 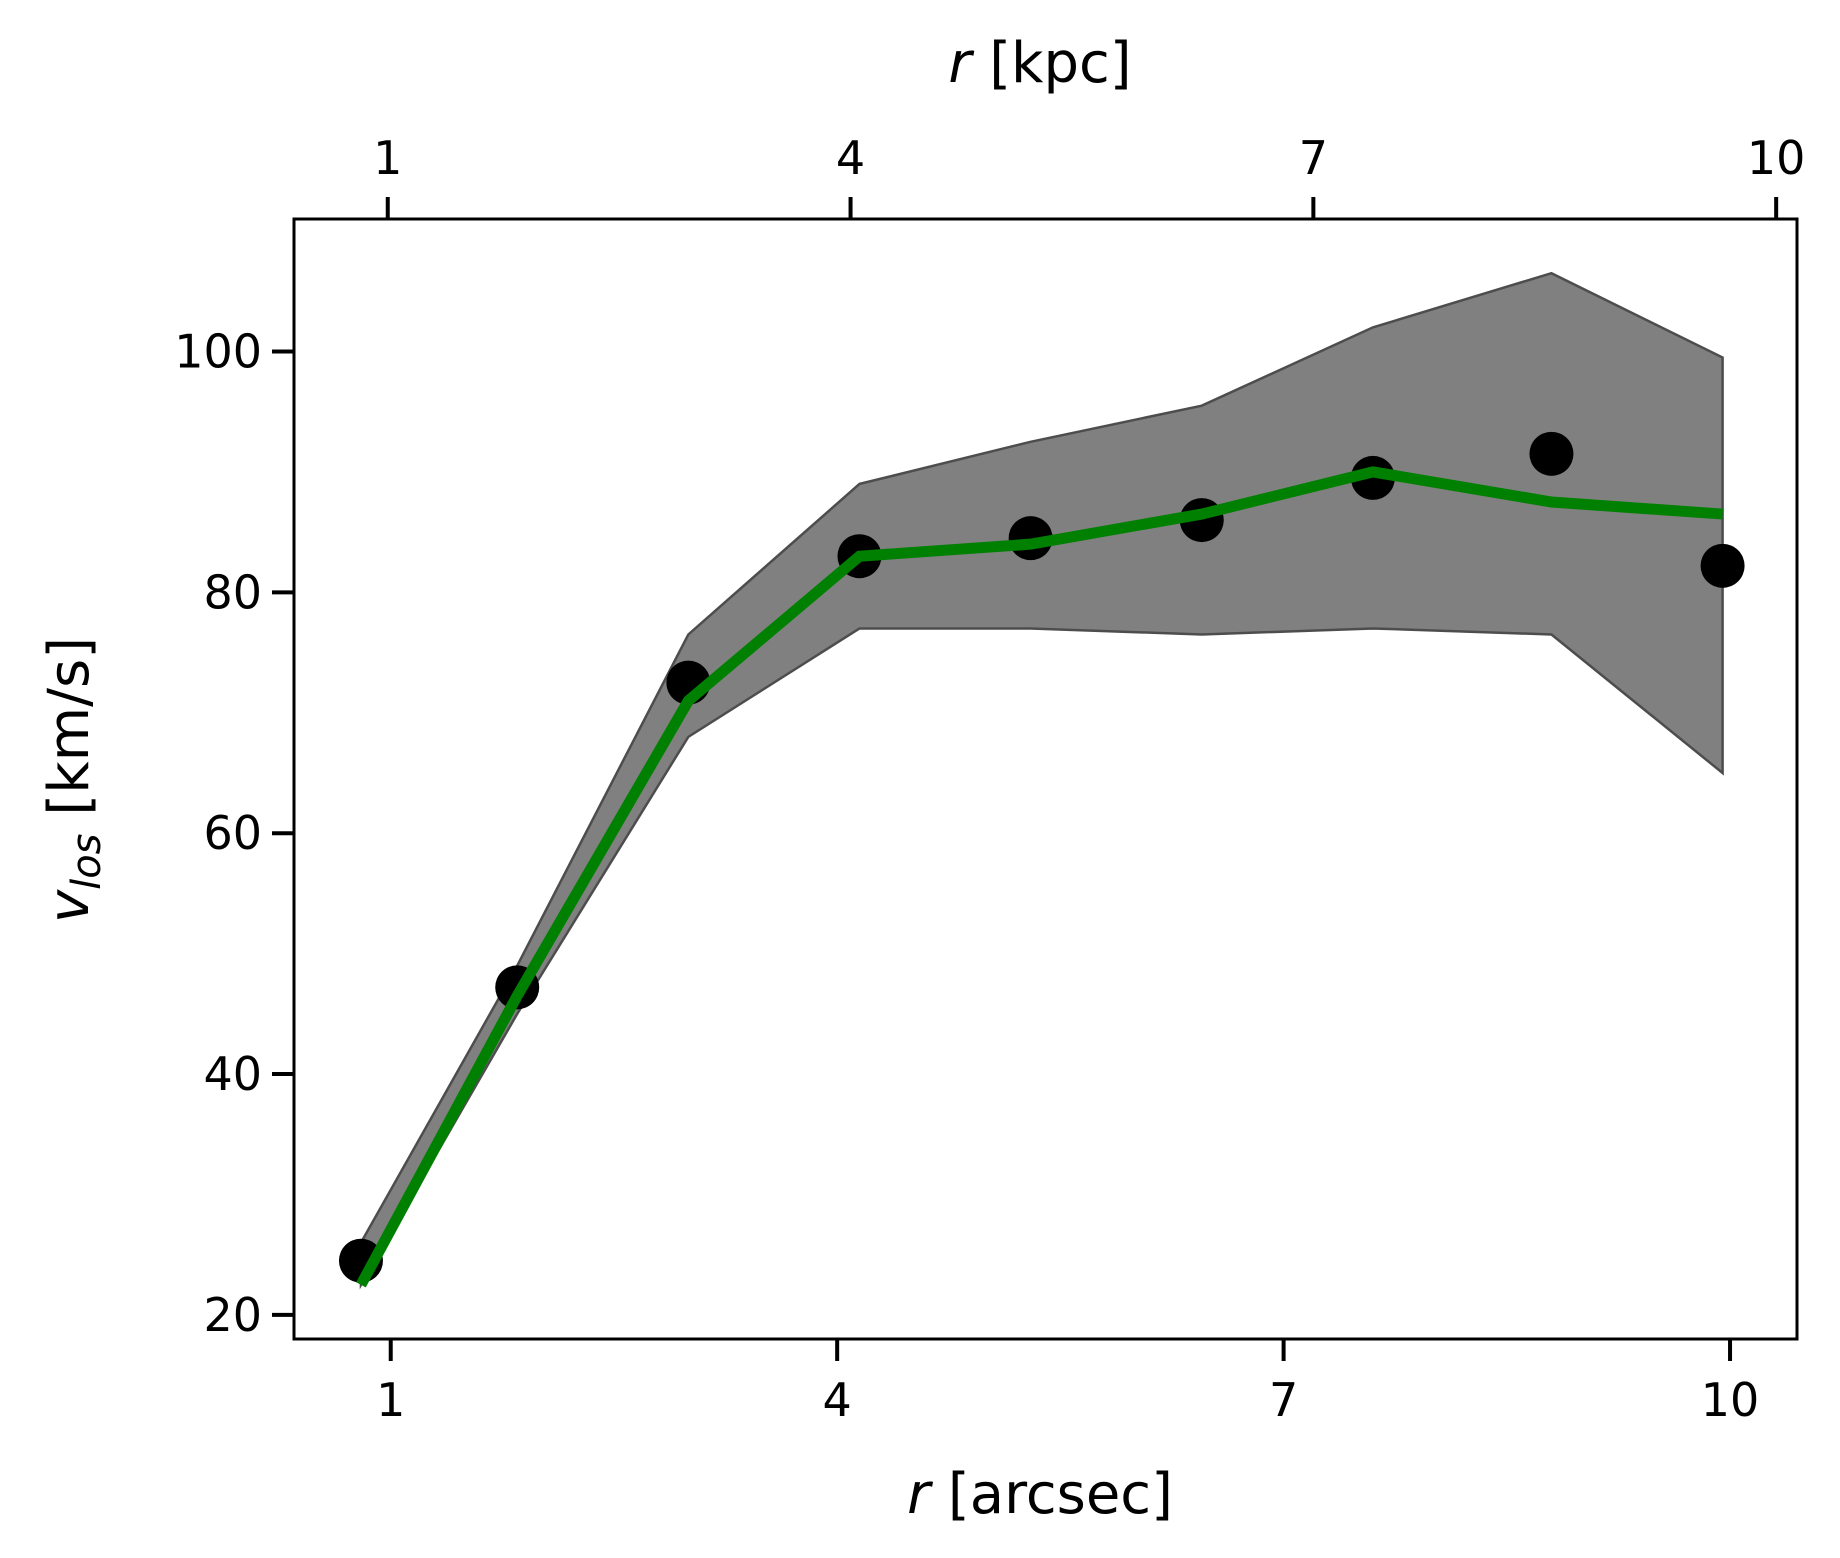 What do you see at coordinates (1089, 175) in the screenshot?
I see `top-x-axis-ticks: 1 4 7 10` at bounding box center [1089, 175].